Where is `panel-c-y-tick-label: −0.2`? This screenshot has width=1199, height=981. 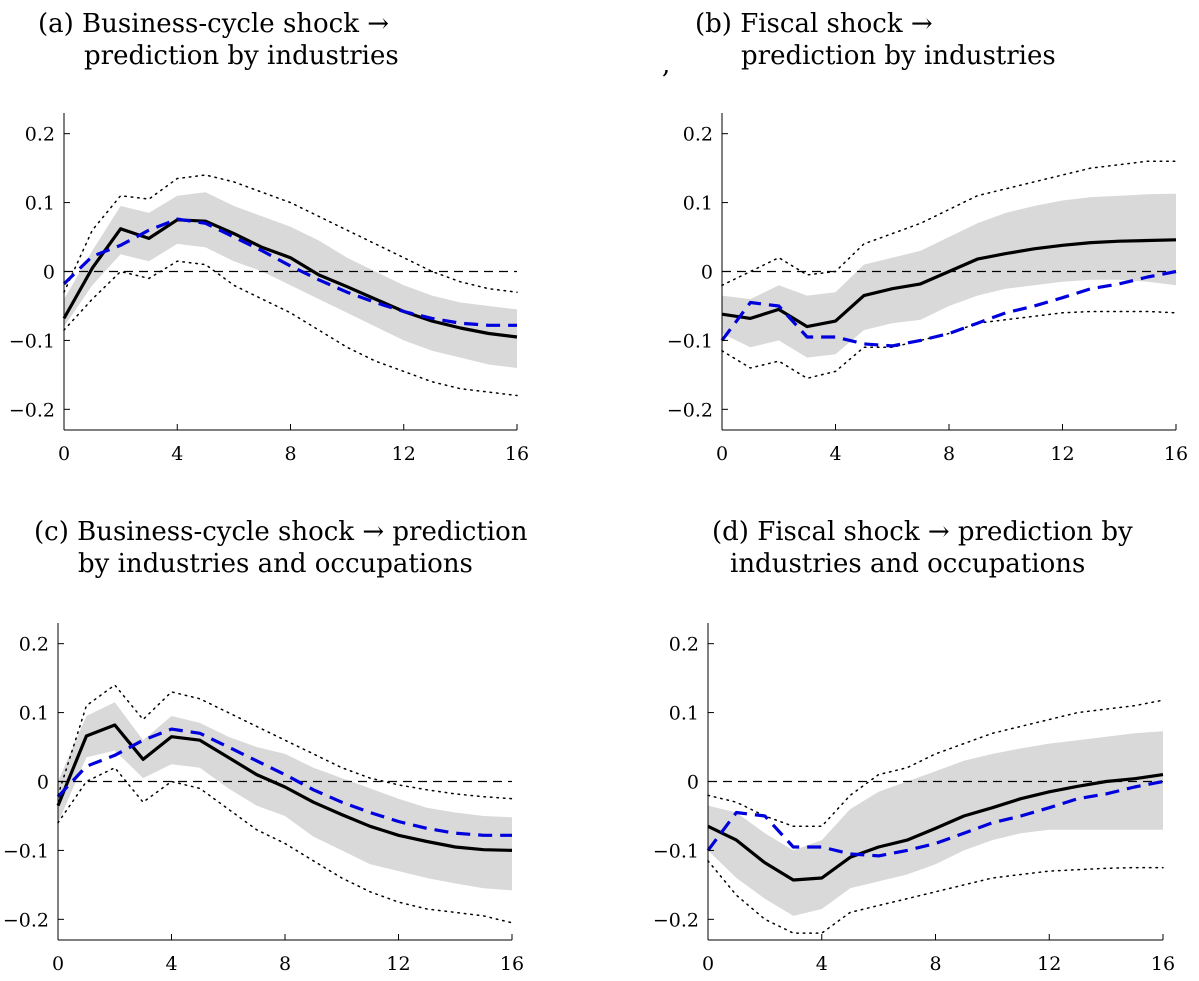 panel-c-y-tick-label: −0.2 is located at coordinates (26, 920).